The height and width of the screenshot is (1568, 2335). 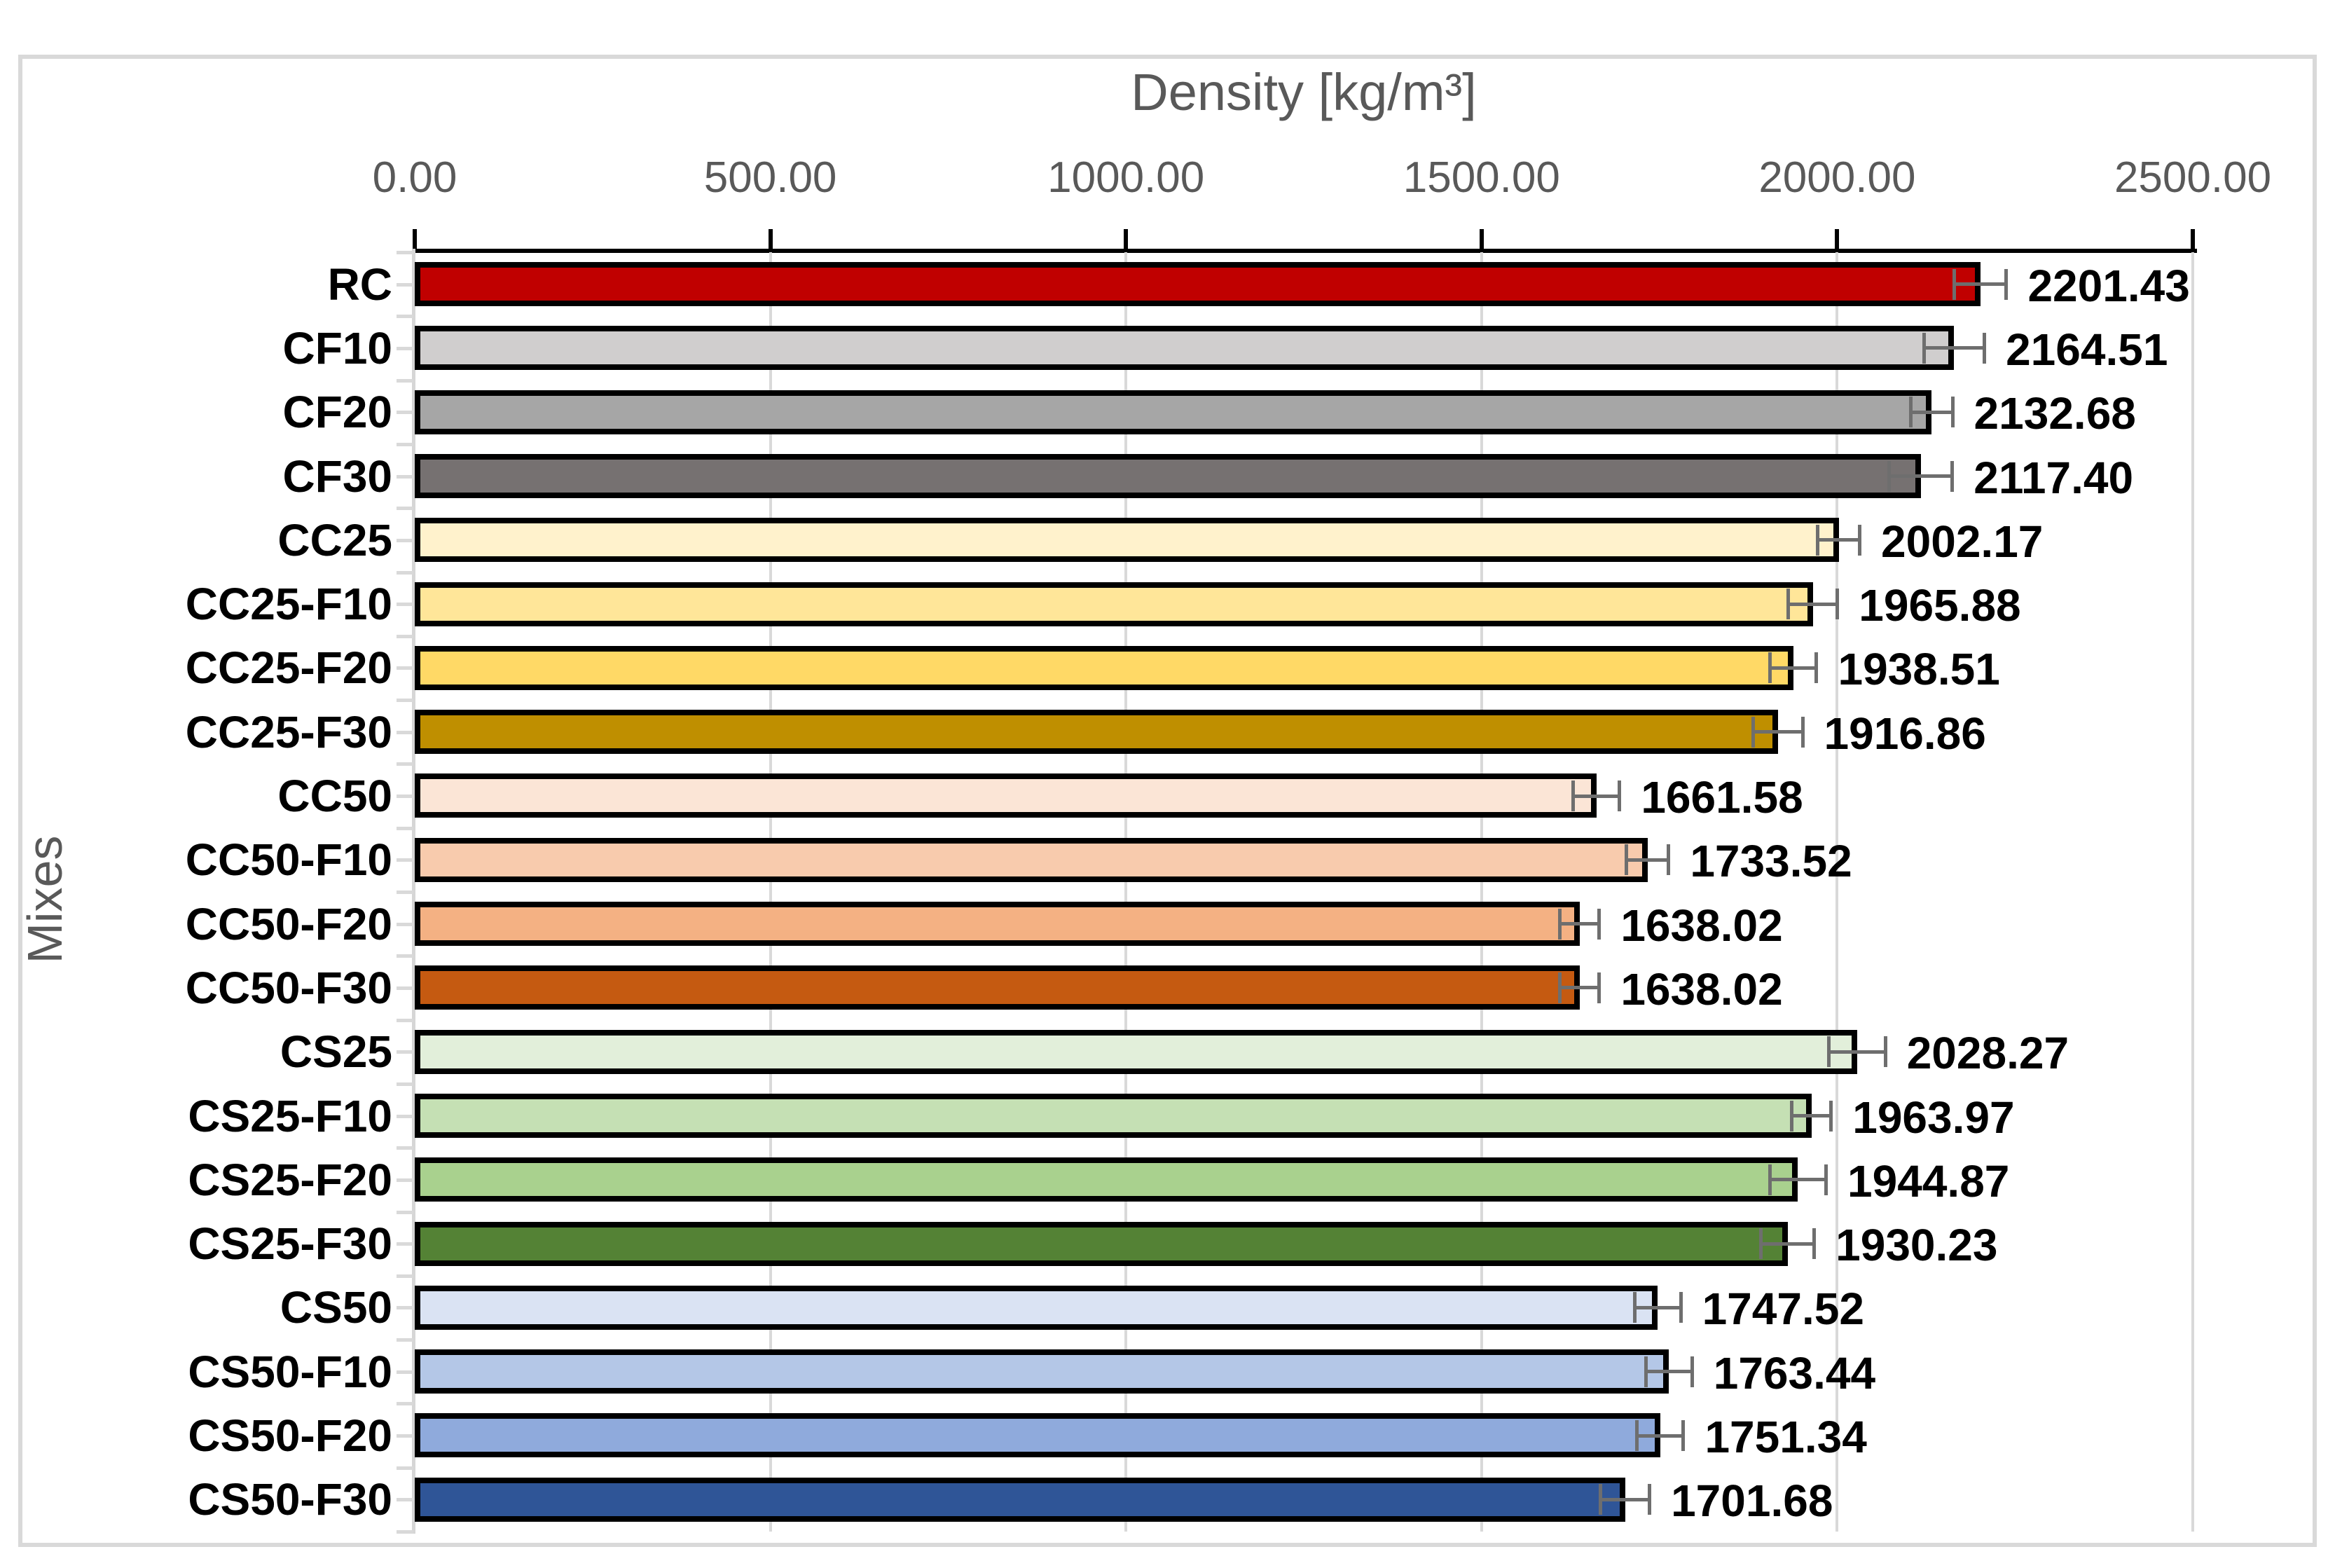 I want to click on category-label: CF30, so click(x=337, y=476).